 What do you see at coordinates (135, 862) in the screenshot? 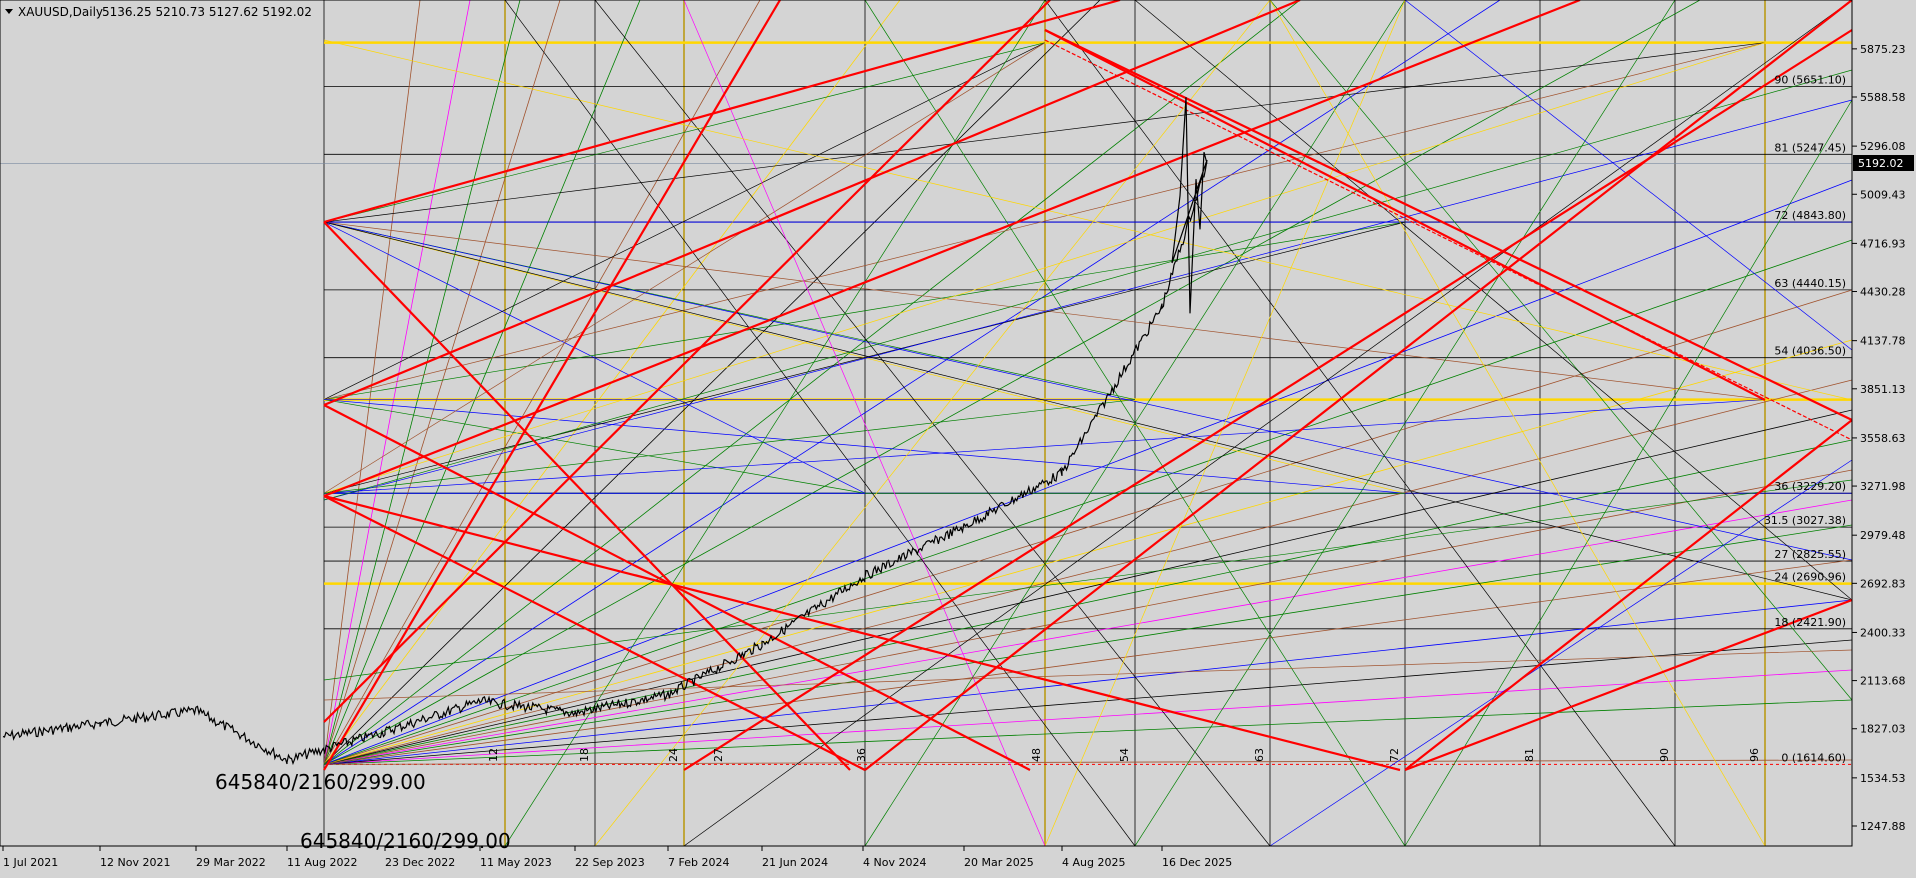
I see `x-tick-label: 12 Nov 2021` at bounding box center [135, 862].